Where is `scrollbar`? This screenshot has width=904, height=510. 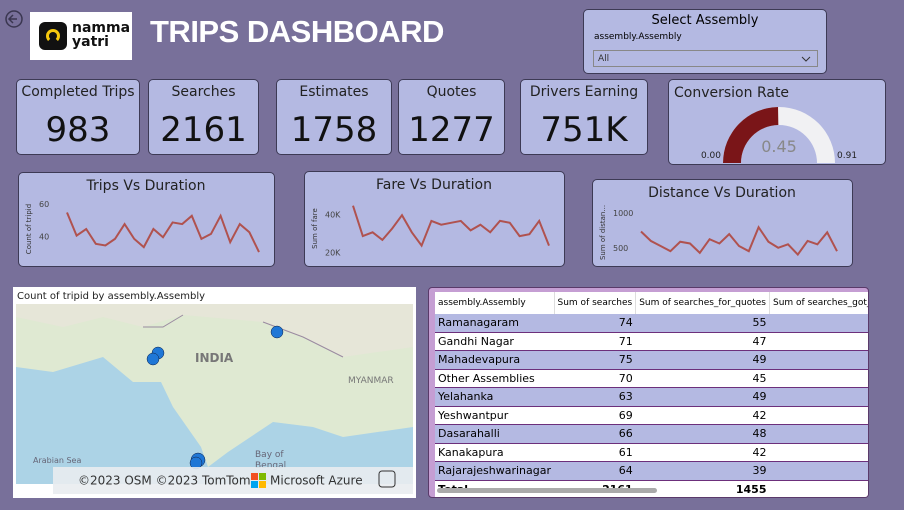
scrollbar is located at coordinates (547, 490).